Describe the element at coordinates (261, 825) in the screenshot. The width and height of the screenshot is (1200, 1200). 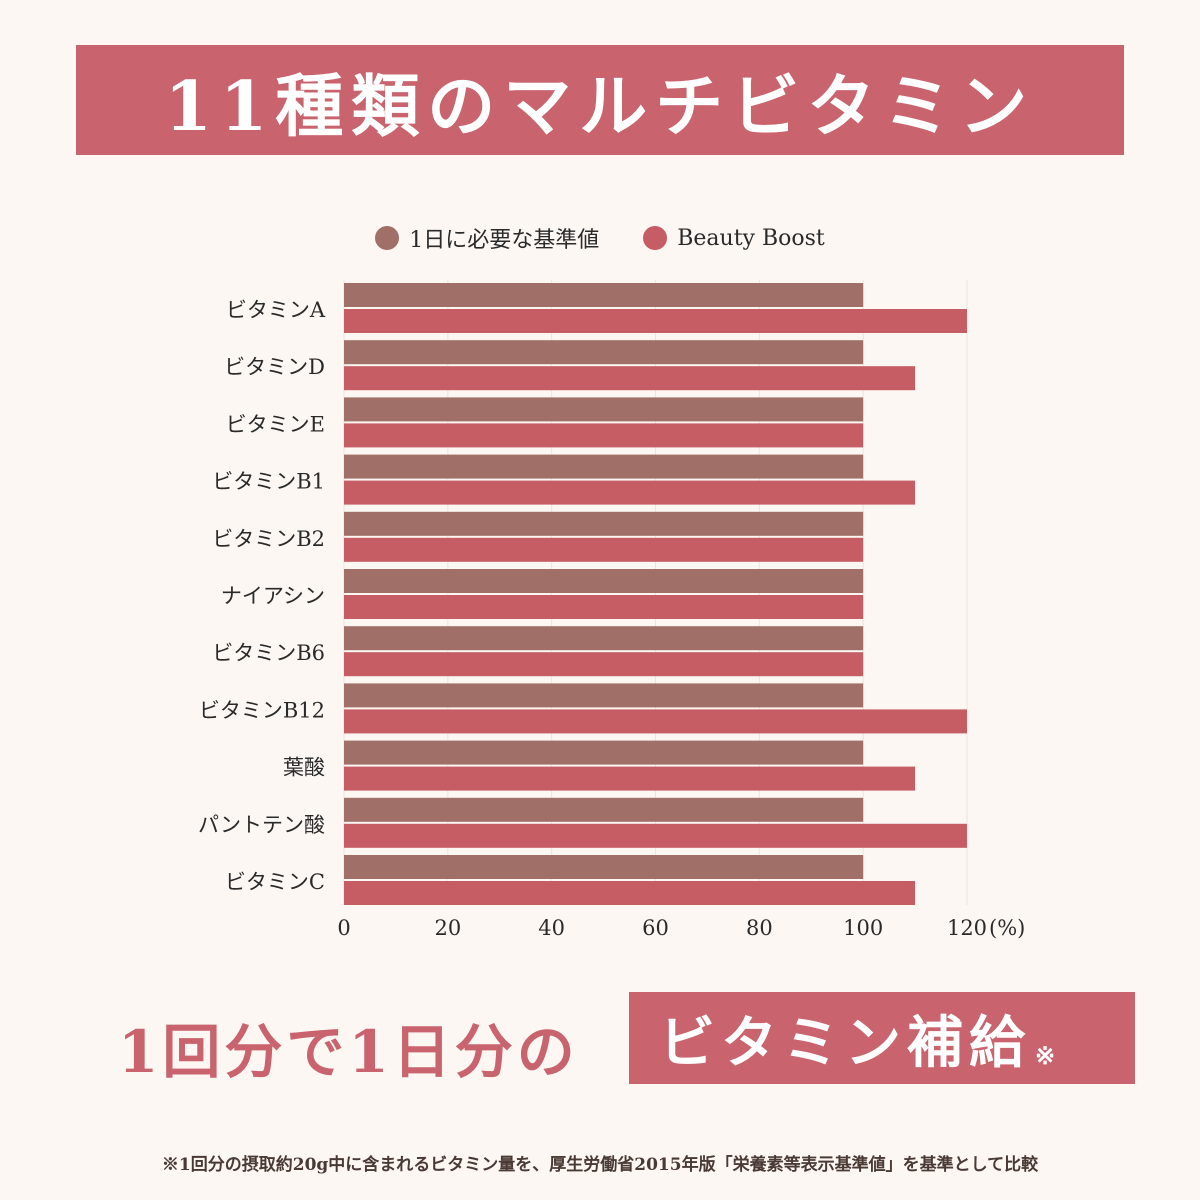
I see `category-label: パントテン酸` at that location.